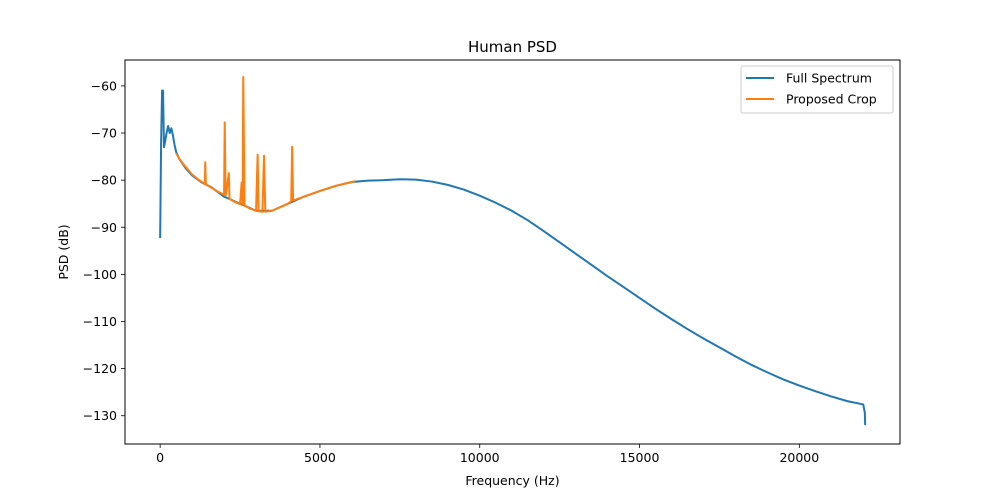 The image size is (1000, 500). What do you see at coordinates (100, 274) in the screenshot?
I see `y-tick-label: −100` at bounding box center [100, 274].